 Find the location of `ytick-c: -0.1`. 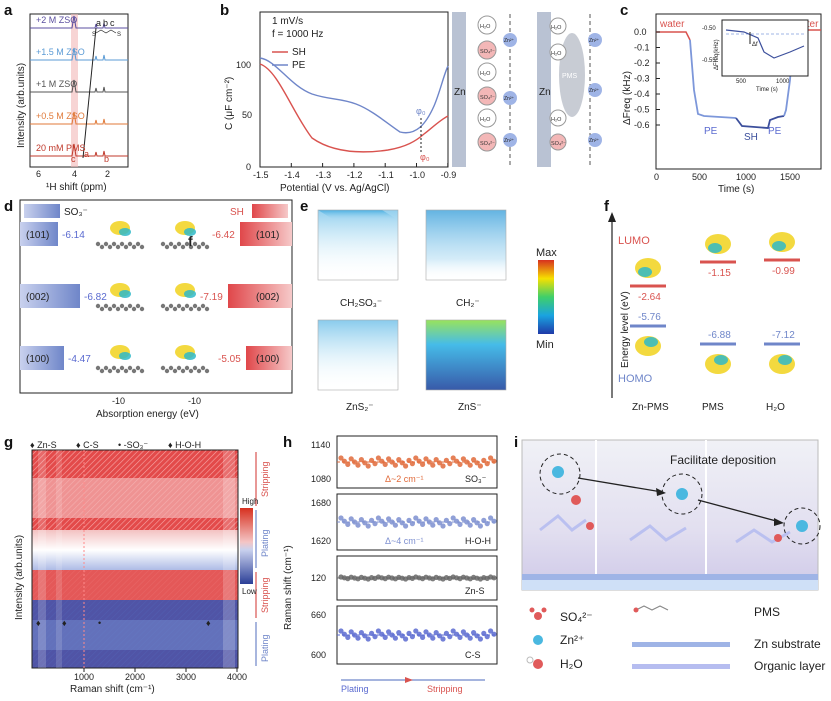

ytick-c: -0.1 is located at coordinates (642, 48).